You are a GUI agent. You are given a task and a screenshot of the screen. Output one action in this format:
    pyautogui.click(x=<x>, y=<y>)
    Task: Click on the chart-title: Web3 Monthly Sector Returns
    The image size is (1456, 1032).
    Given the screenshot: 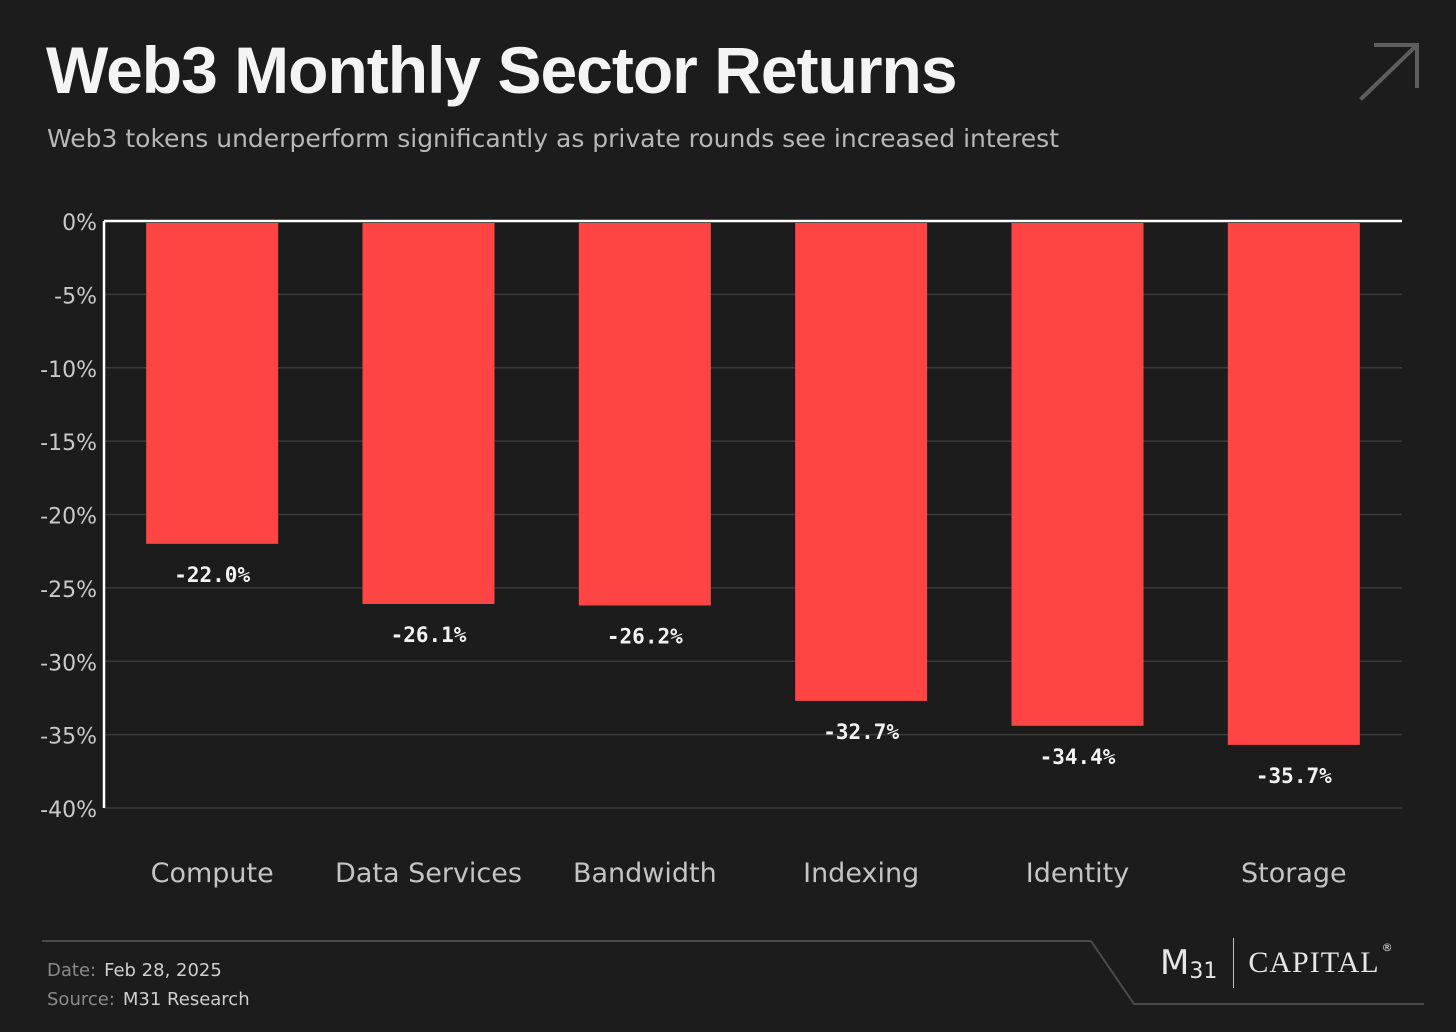 What is the action you would take?
    pyautogui.click(x=502, y=70)
    